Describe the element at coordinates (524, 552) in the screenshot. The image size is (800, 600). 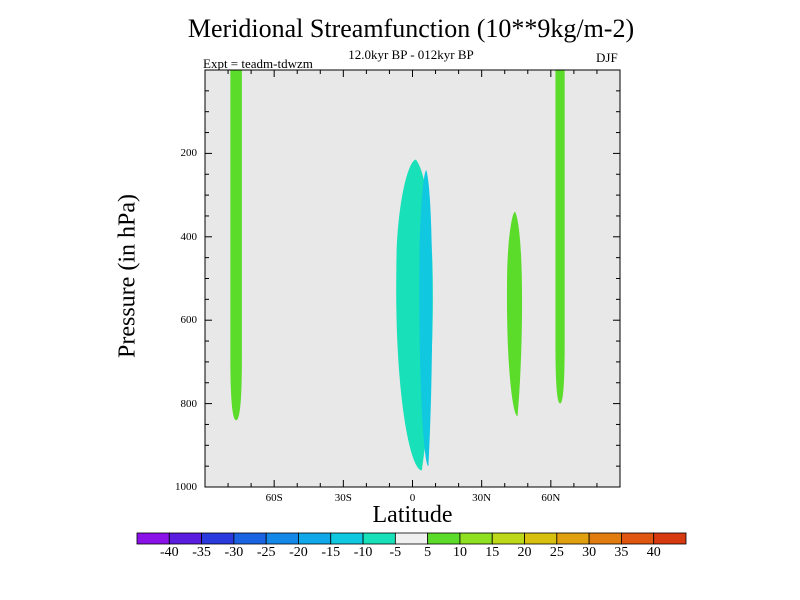
I see `colorbar-label: 20` at that location.